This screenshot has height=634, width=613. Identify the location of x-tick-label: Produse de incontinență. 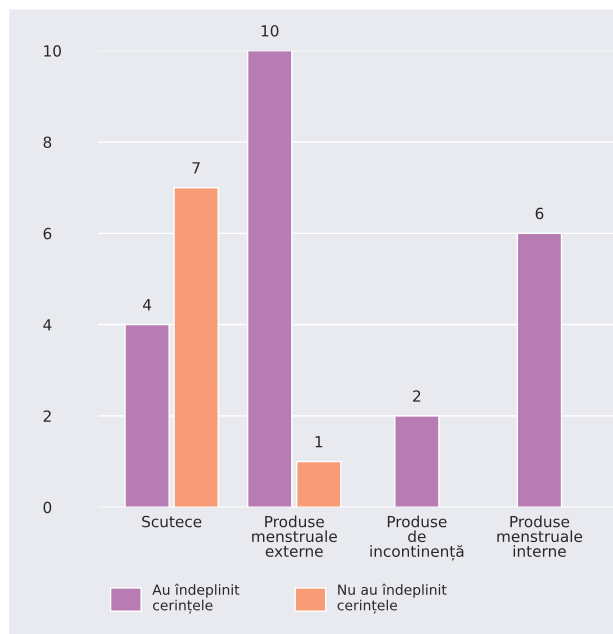
(417, 538).